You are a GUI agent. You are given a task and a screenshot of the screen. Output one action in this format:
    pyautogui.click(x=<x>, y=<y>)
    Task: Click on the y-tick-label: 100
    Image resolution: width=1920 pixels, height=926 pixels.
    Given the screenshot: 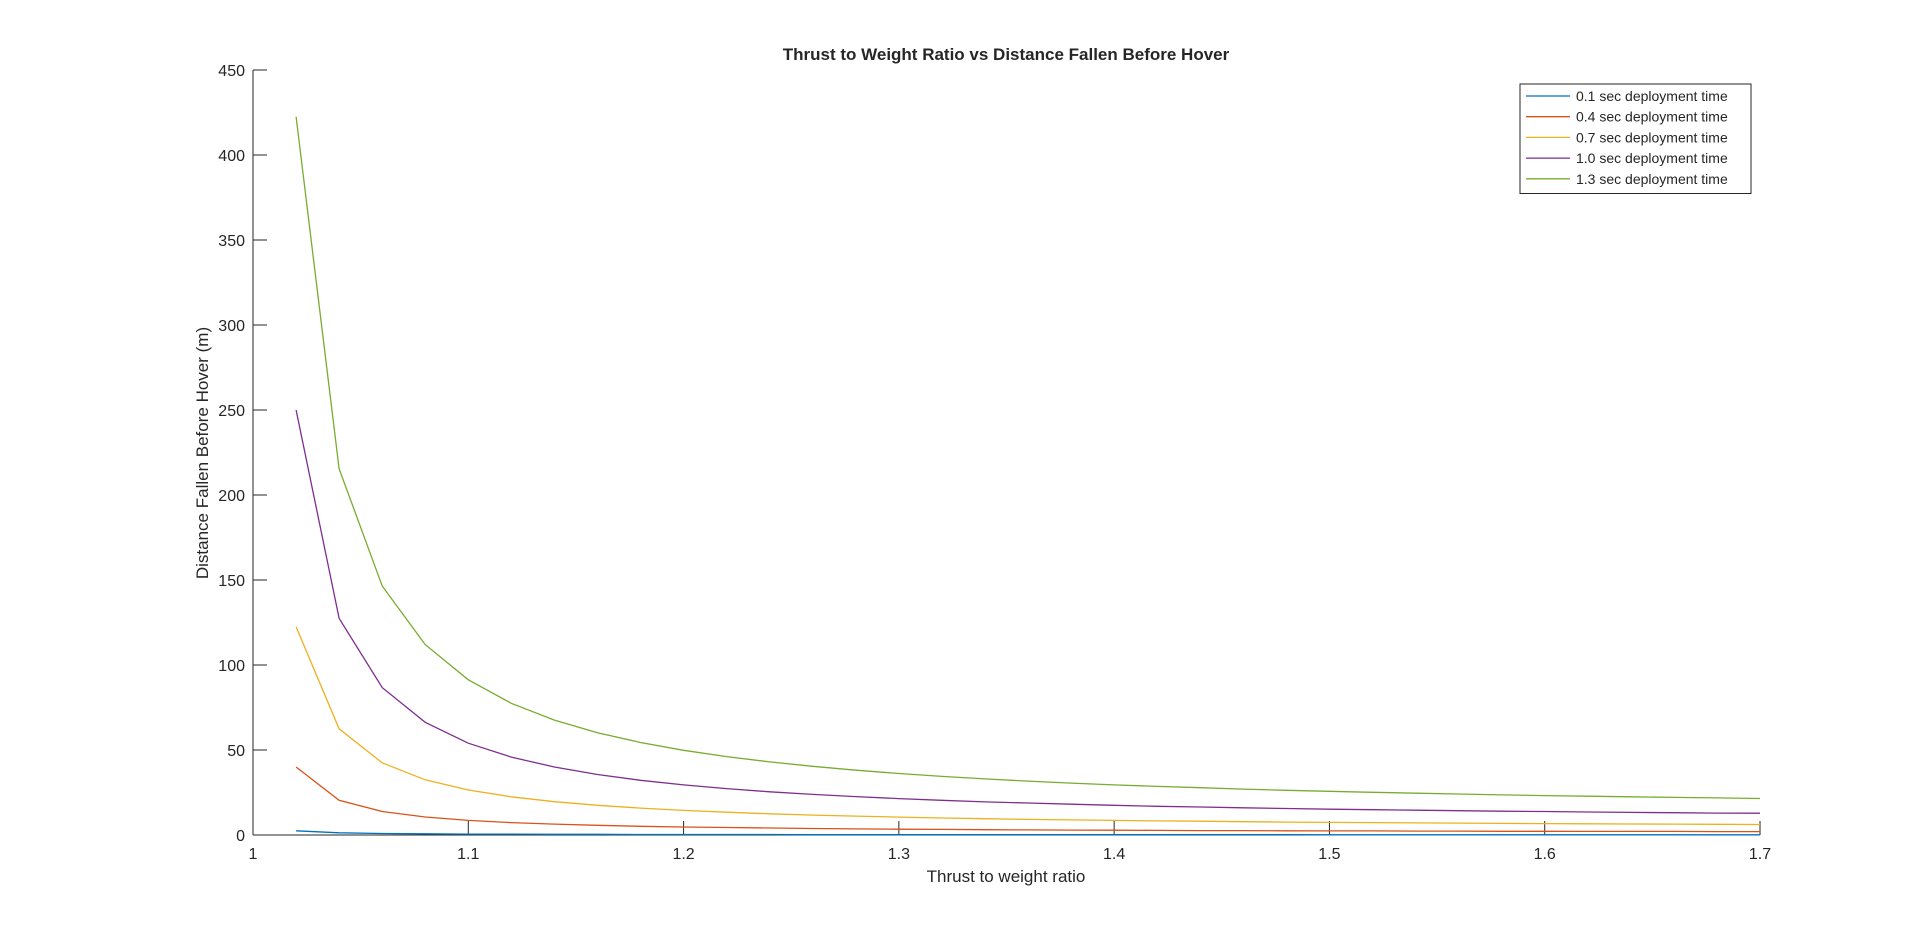 What is the action you would take?
    pyautogui.click(x=231, y=666)
    